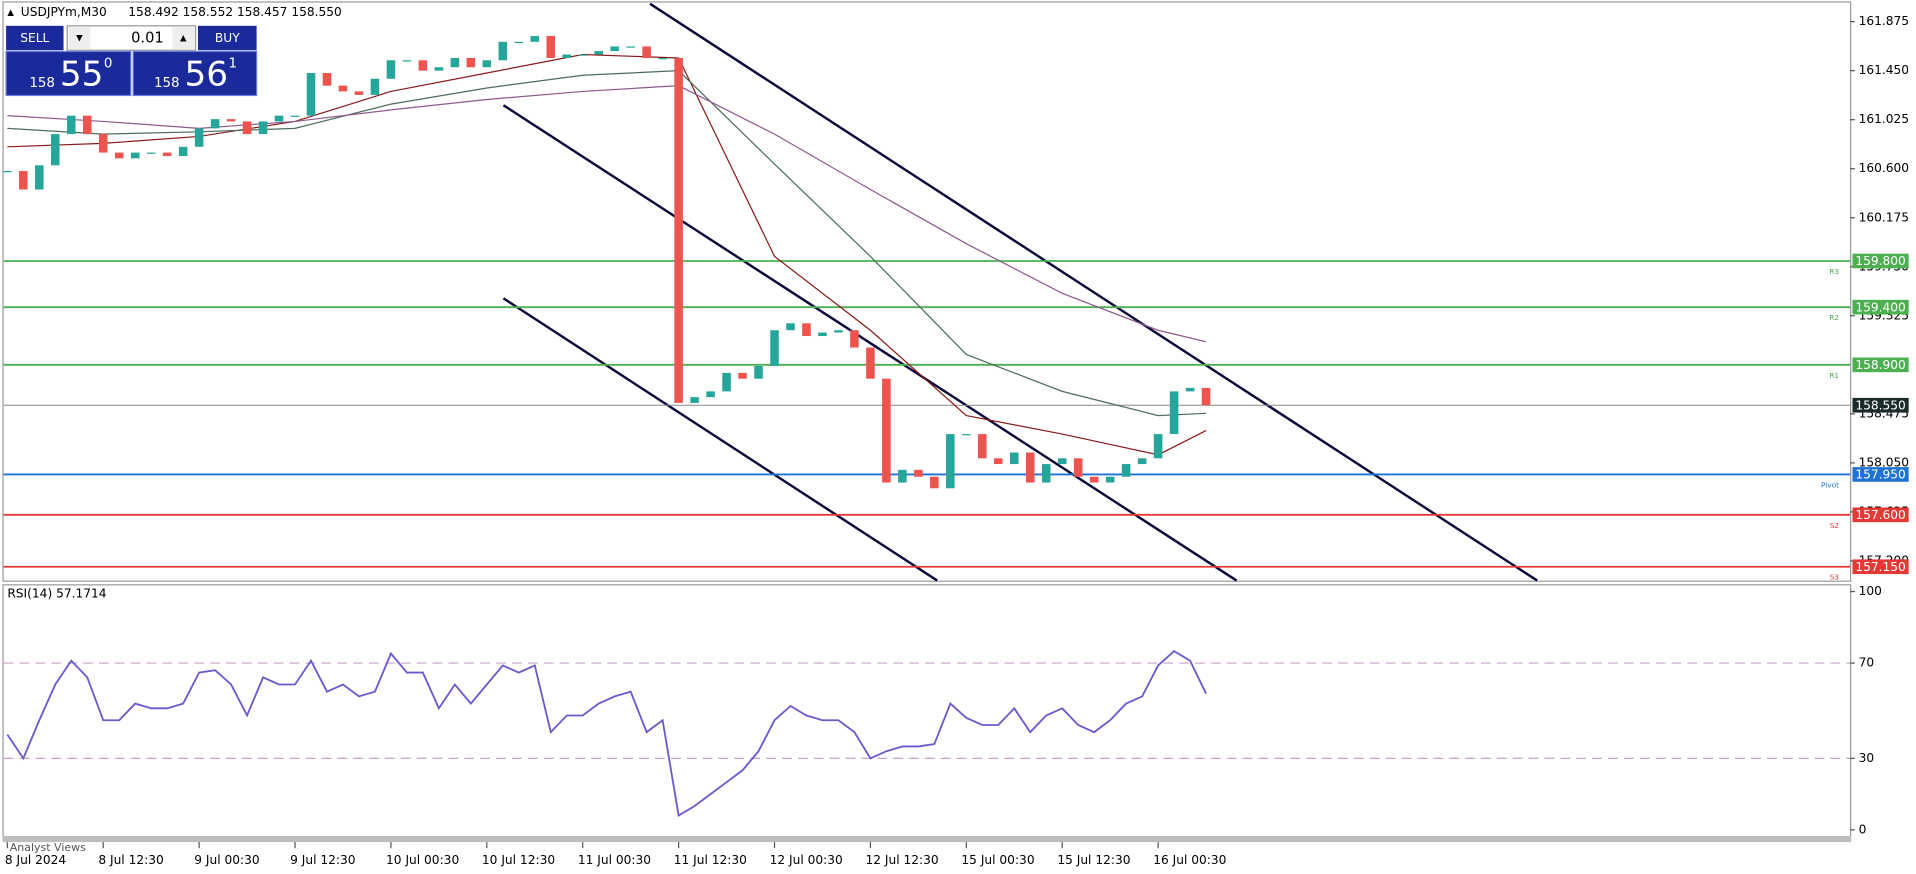 The height and width of the screenshot is (874, 1916). Describe the element at coordinates (233, 64) in the screenshot. I see `ask-sup: 1` at that location.